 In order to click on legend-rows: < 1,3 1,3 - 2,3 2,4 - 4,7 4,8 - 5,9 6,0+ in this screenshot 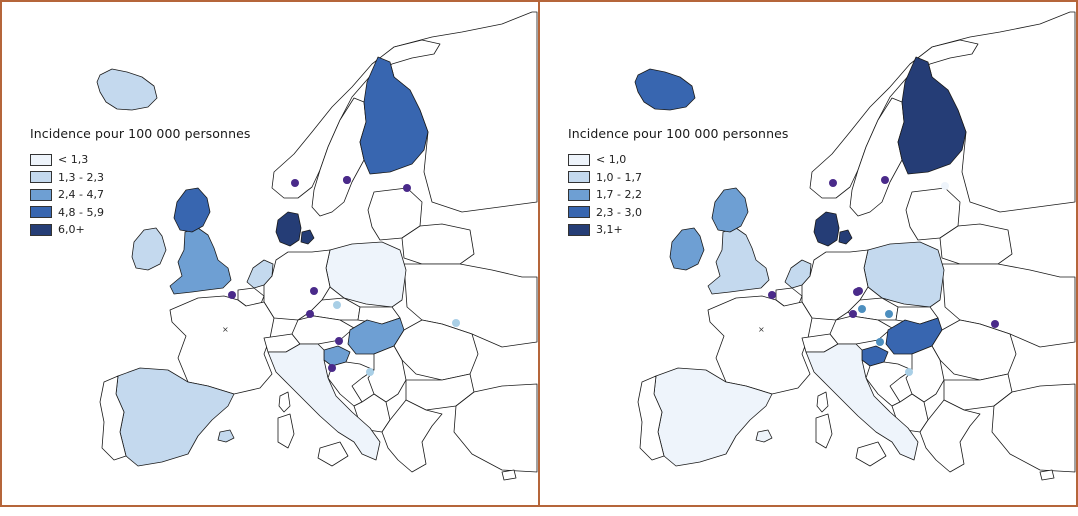, I will do `click(140, 195)`.